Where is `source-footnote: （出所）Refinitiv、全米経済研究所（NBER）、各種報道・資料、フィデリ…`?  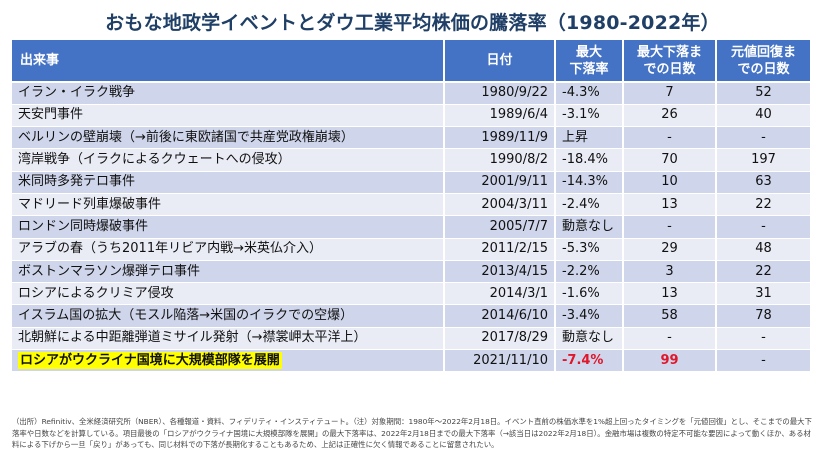
source-footnote: （出所）Refinitiv、全米経済研究所（NBER）、各種報道・資料、フィデリ… is located at coordinates (412, 433).